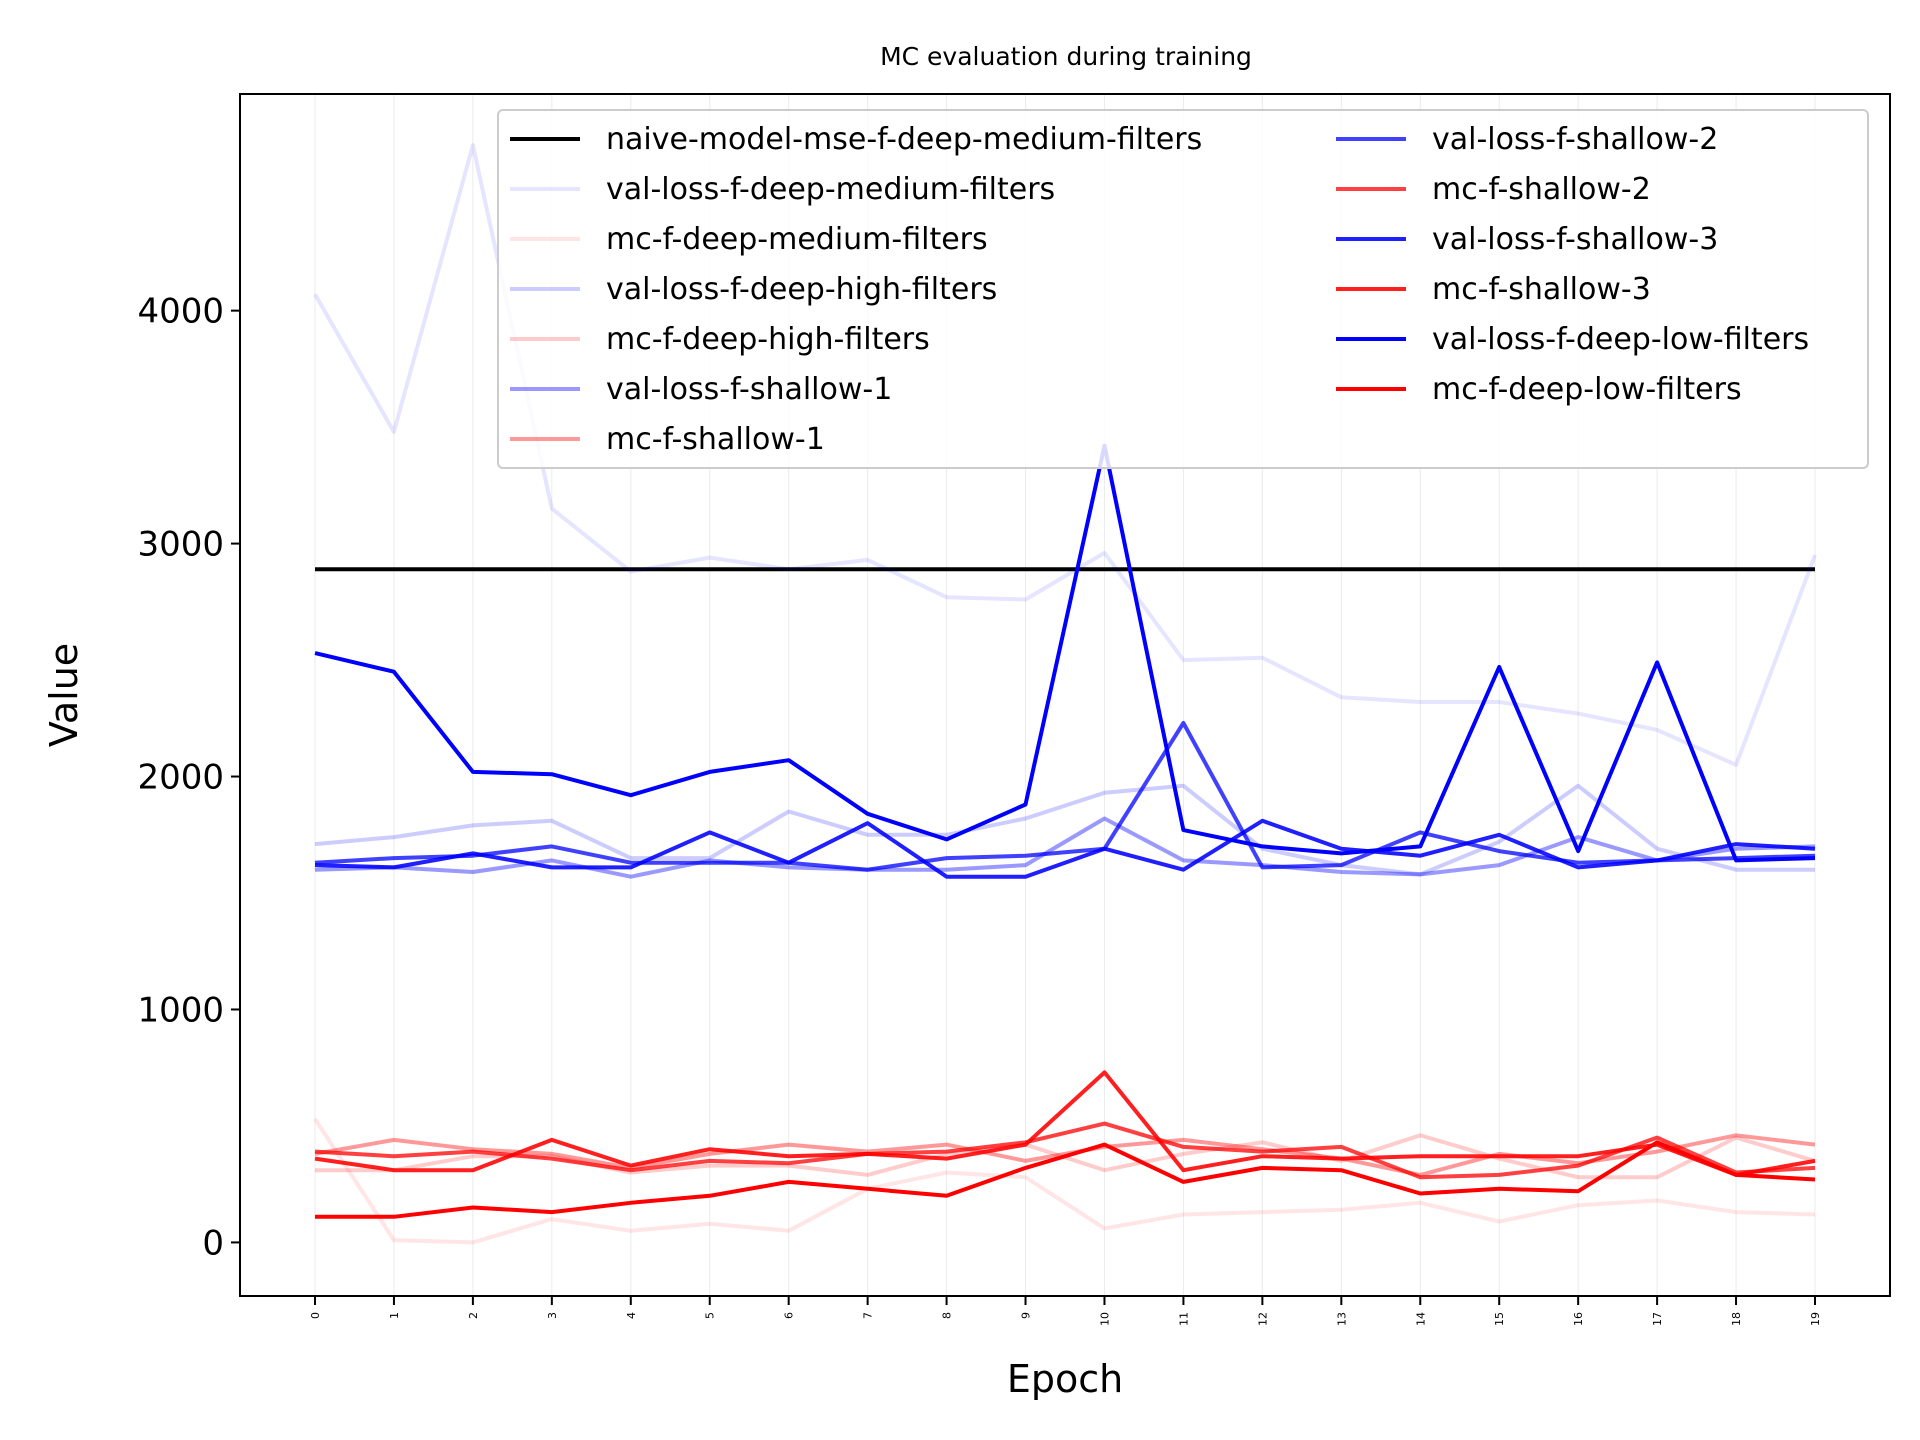 The width and height of the screenshot is (1920, 1440). Describe the element at coordinates (1541, 289) in the screenshot. I see `legend-label: mc-f-shallow-3` at that location.